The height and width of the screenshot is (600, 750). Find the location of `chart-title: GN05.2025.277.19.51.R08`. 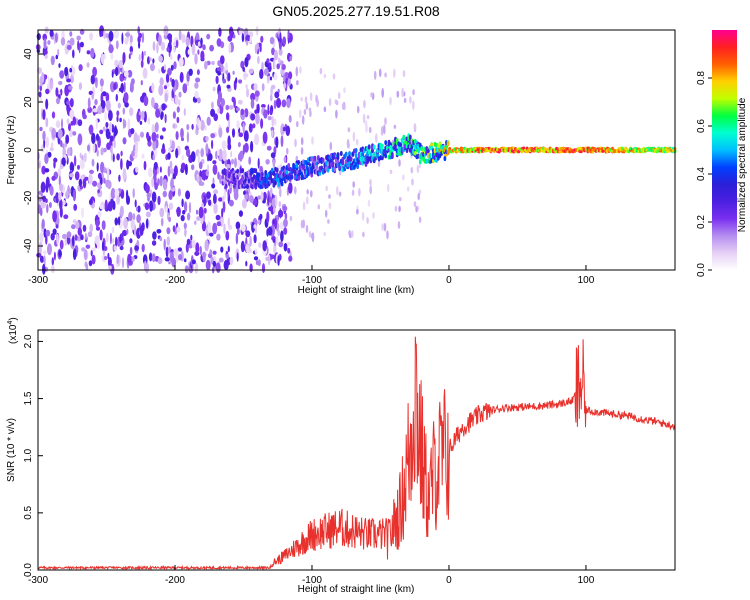

chart-title: GN05.2025.277.19.51.R08 is located at coordinates (356, 11).